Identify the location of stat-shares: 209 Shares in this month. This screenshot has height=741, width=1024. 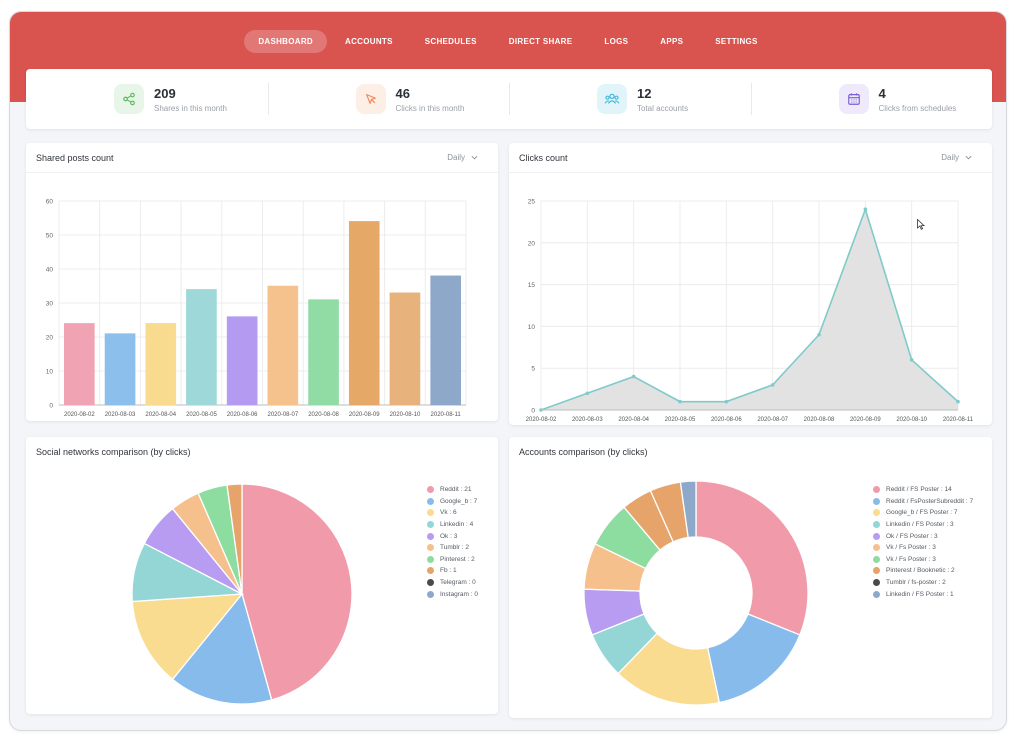
(147, 99).